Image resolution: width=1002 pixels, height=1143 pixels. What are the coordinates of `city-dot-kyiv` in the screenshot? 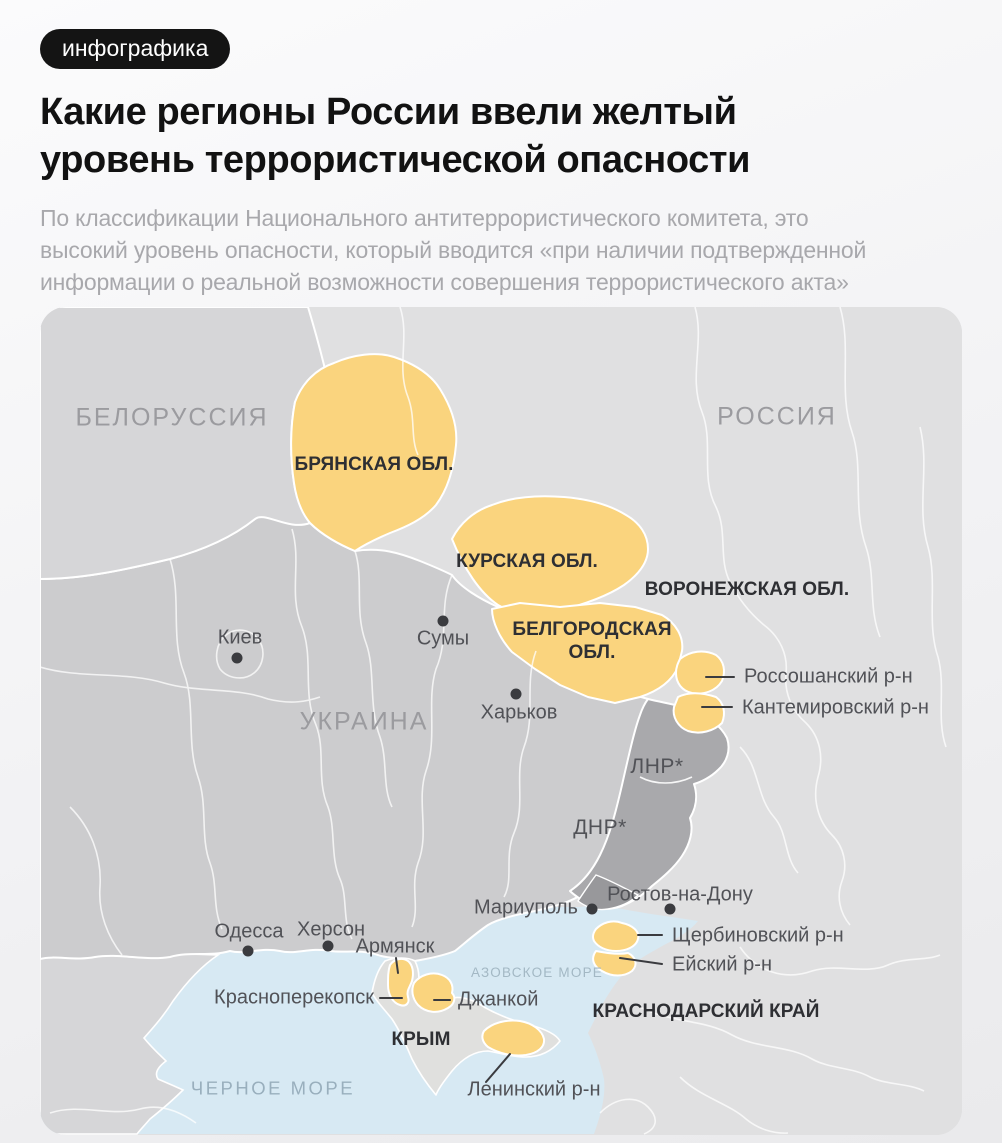 It's located at (237, 658).